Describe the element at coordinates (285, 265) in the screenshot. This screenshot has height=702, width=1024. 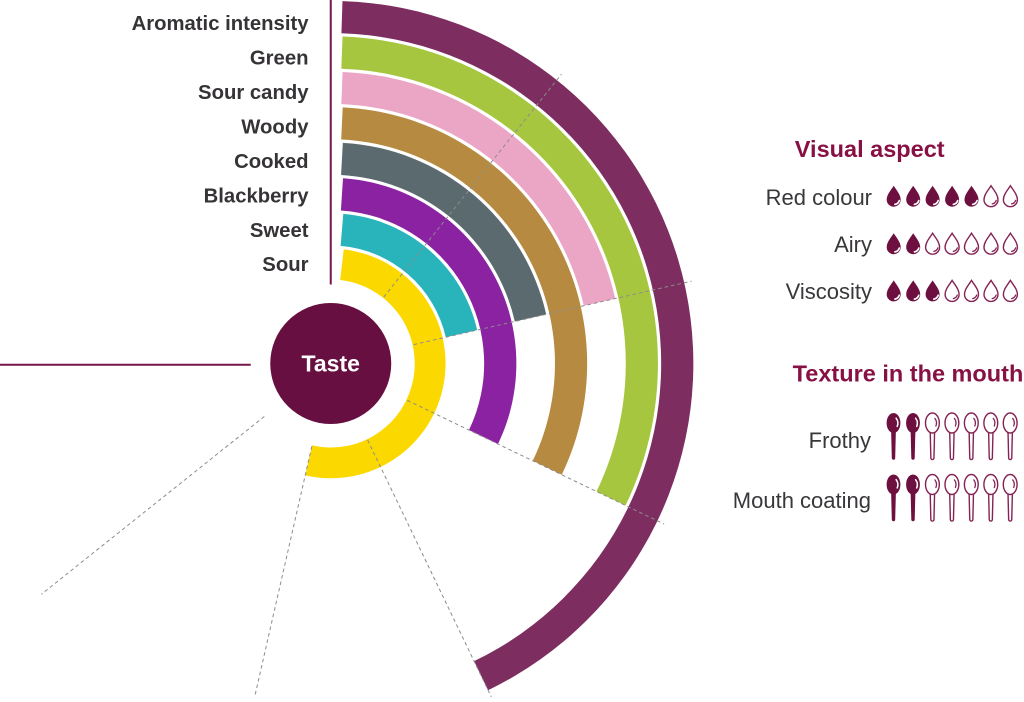
I see `svg-text: Sour` at that location.